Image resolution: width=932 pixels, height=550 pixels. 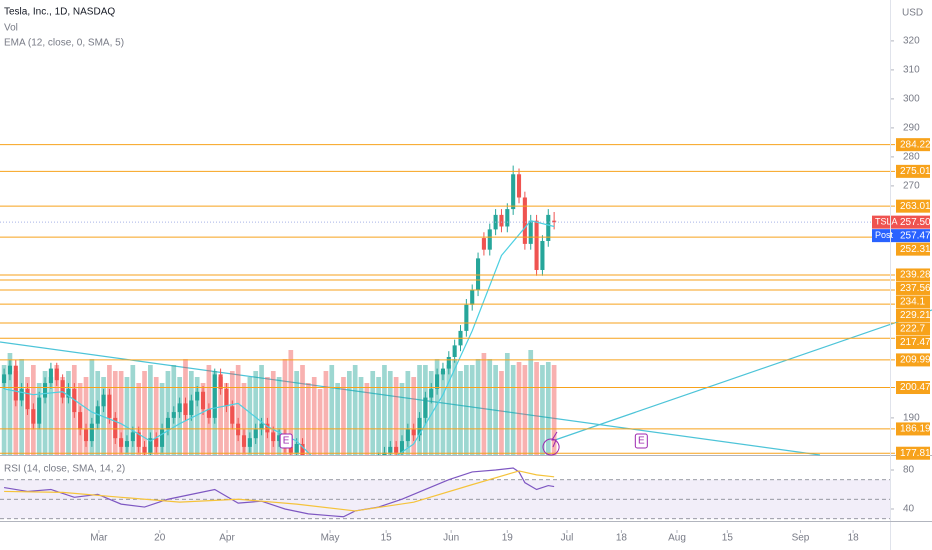 I want to click on x-tick-label: 18, so click(x=854, y=538).